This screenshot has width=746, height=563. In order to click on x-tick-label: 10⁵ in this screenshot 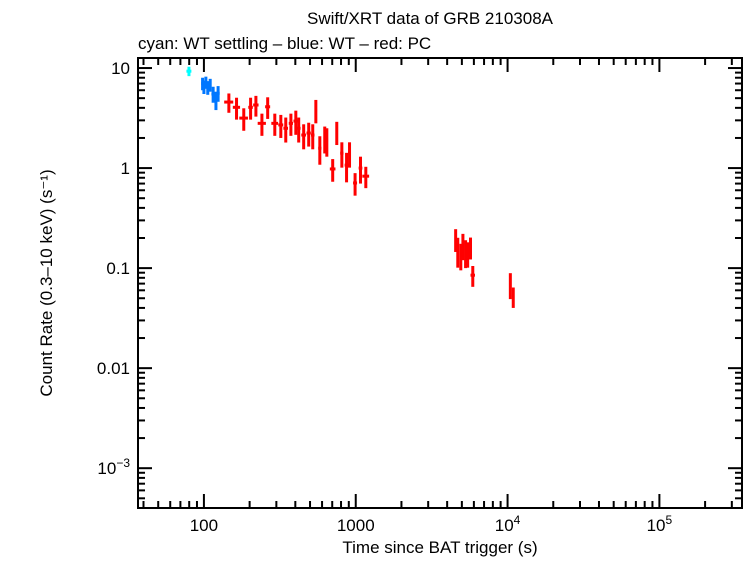, I will do `click(660, 524)`.